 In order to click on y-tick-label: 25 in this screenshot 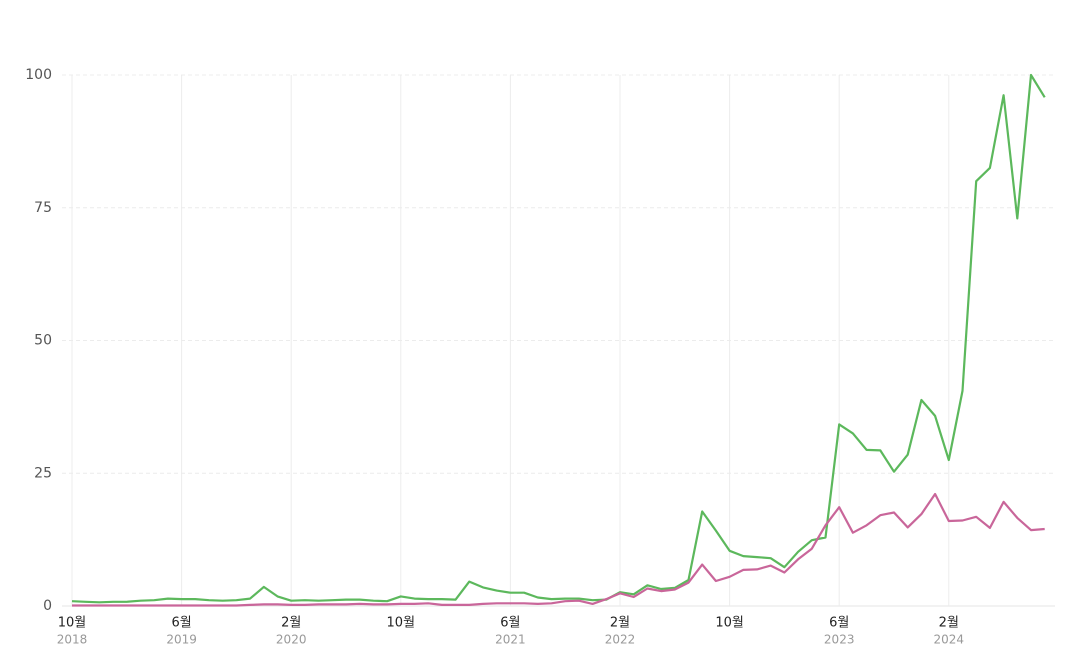, I will do `click(43, 473)`.